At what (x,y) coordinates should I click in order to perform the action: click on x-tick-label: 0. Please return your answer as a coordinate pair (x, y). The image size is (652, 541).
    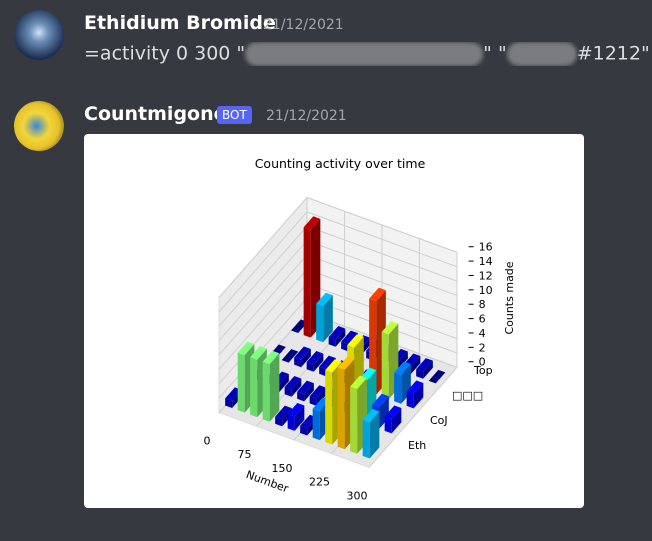
    Looking at the image, I should click on (207, 441).